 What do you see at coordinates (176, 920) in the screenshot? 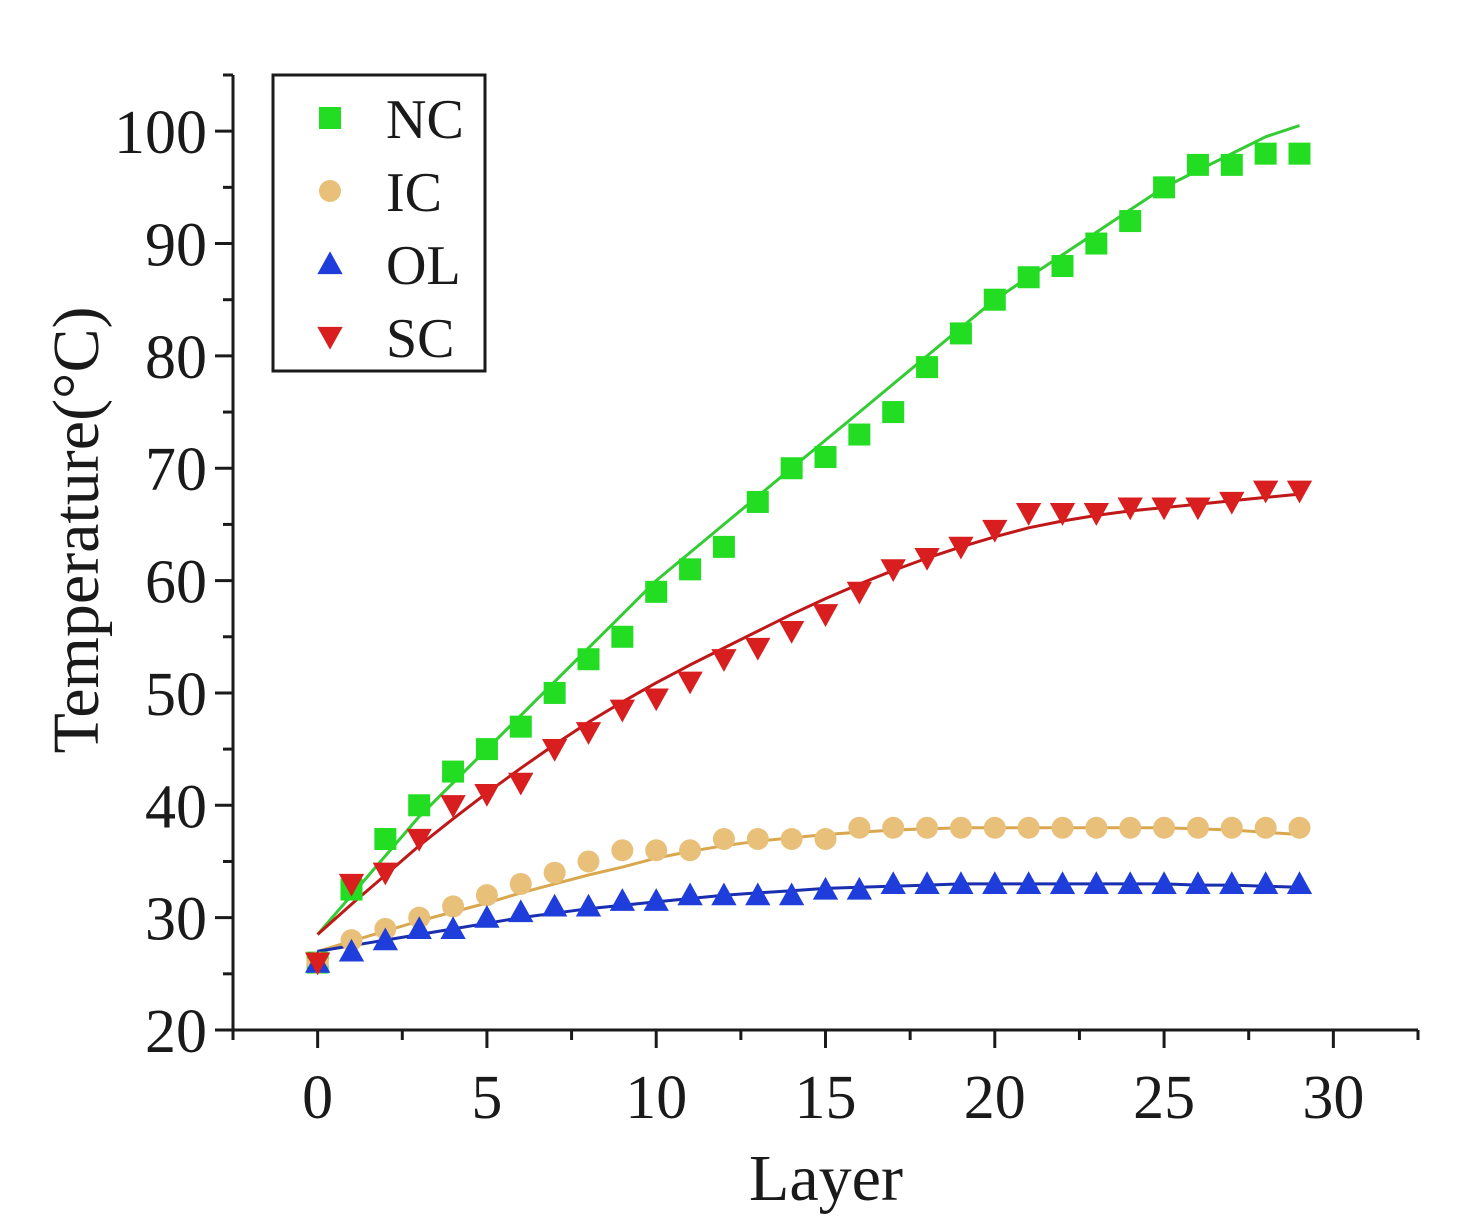
I see `y-tick-label: 30` at bounding box center [176, 920].